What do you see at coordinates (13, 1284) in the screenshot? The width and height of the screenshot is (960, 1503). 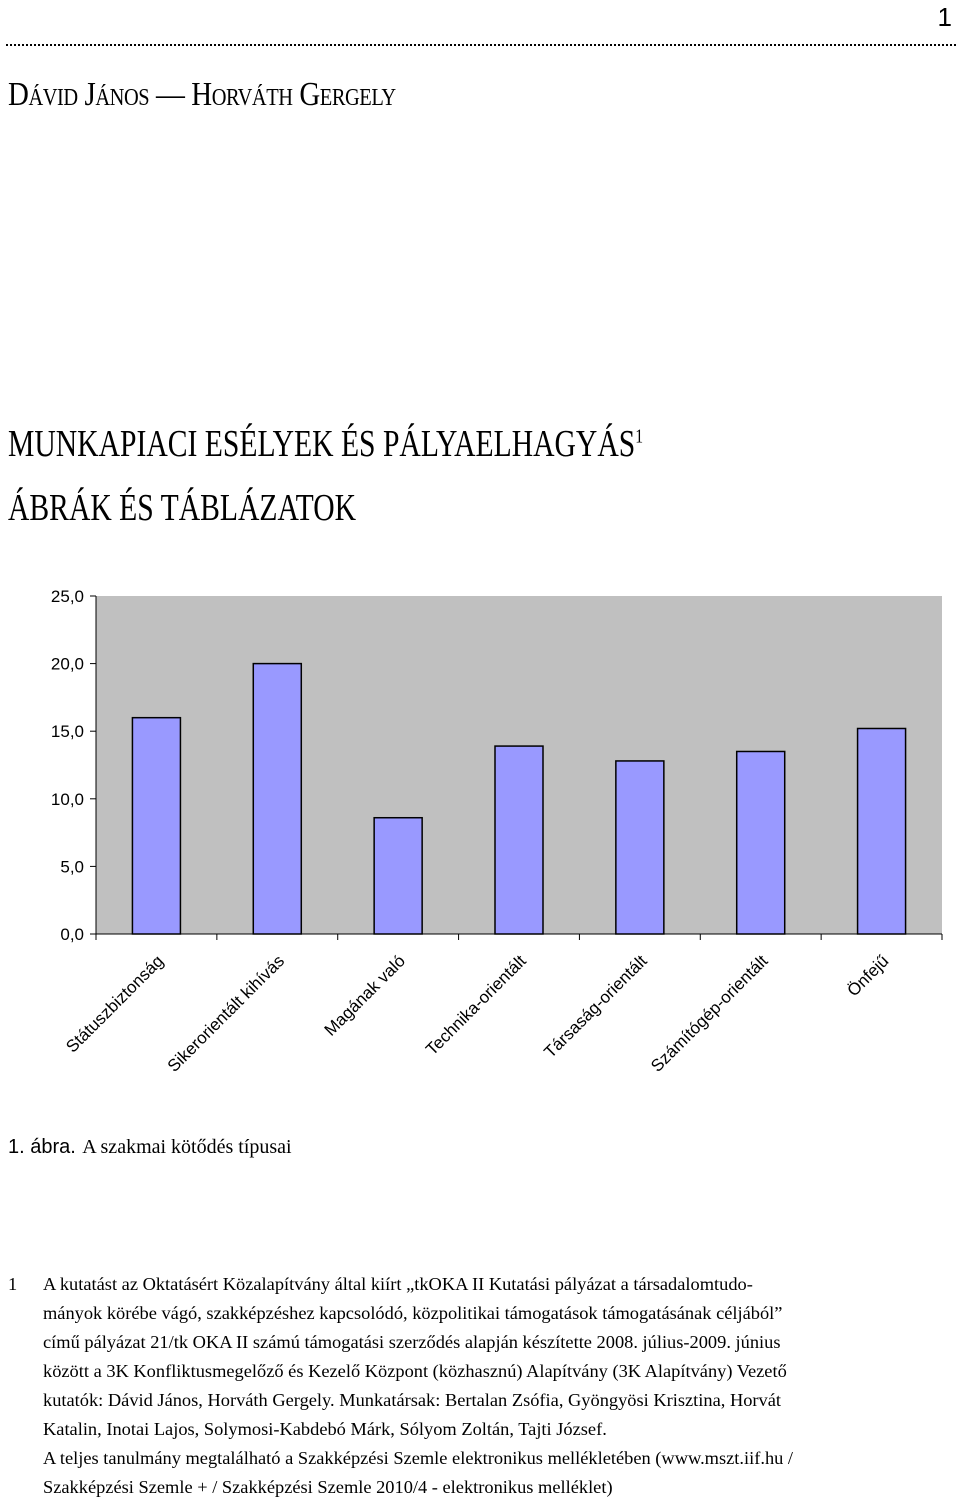 I see `footnote-marker: 1` at bounding box center [13, 1284].